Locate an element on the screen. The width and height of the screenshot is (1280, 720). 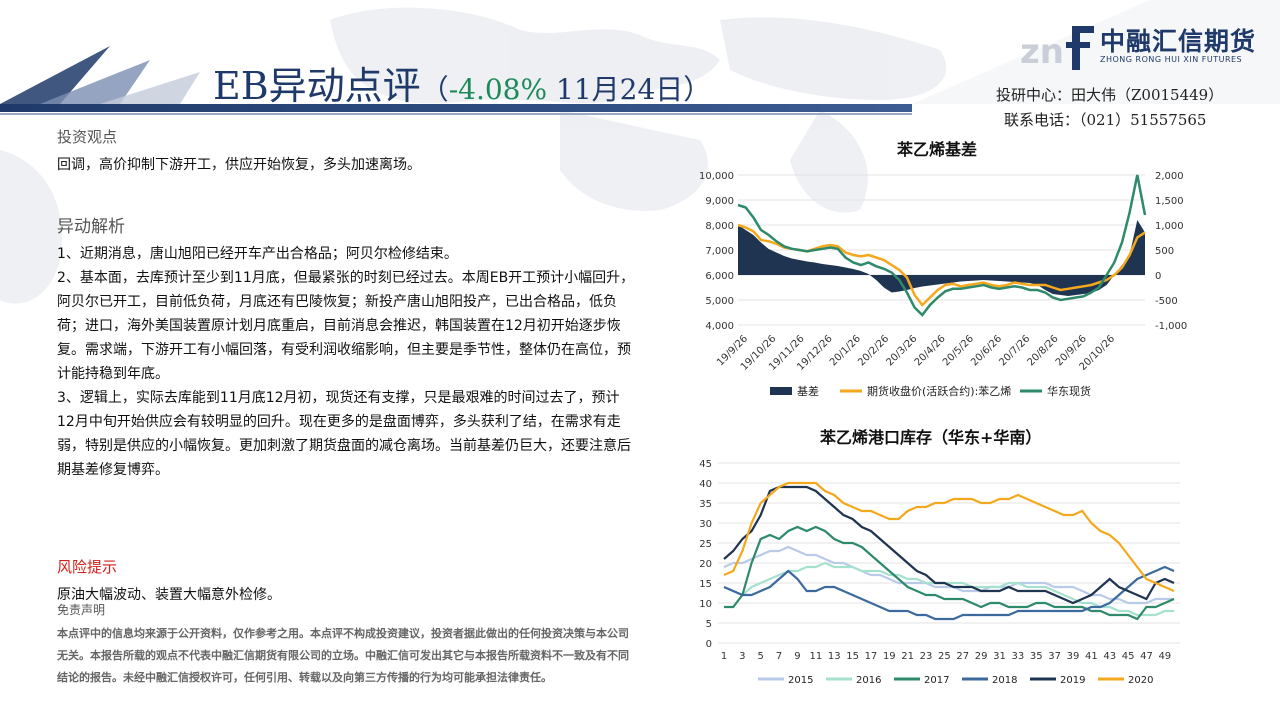
legend-label: 2019 is located at coordinates (1072, 680).